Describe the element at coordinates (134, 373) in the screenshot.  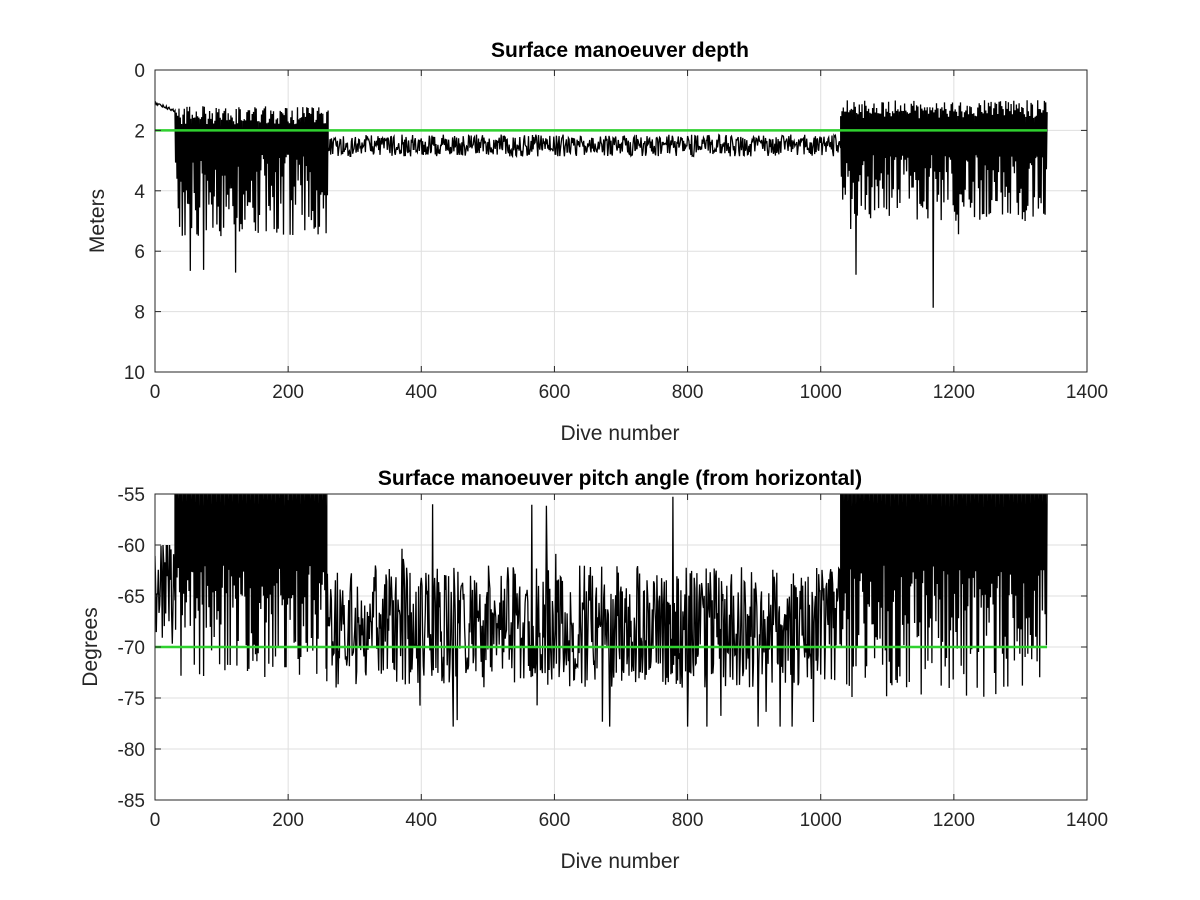
I see `y-tick-label: 10` at that location.